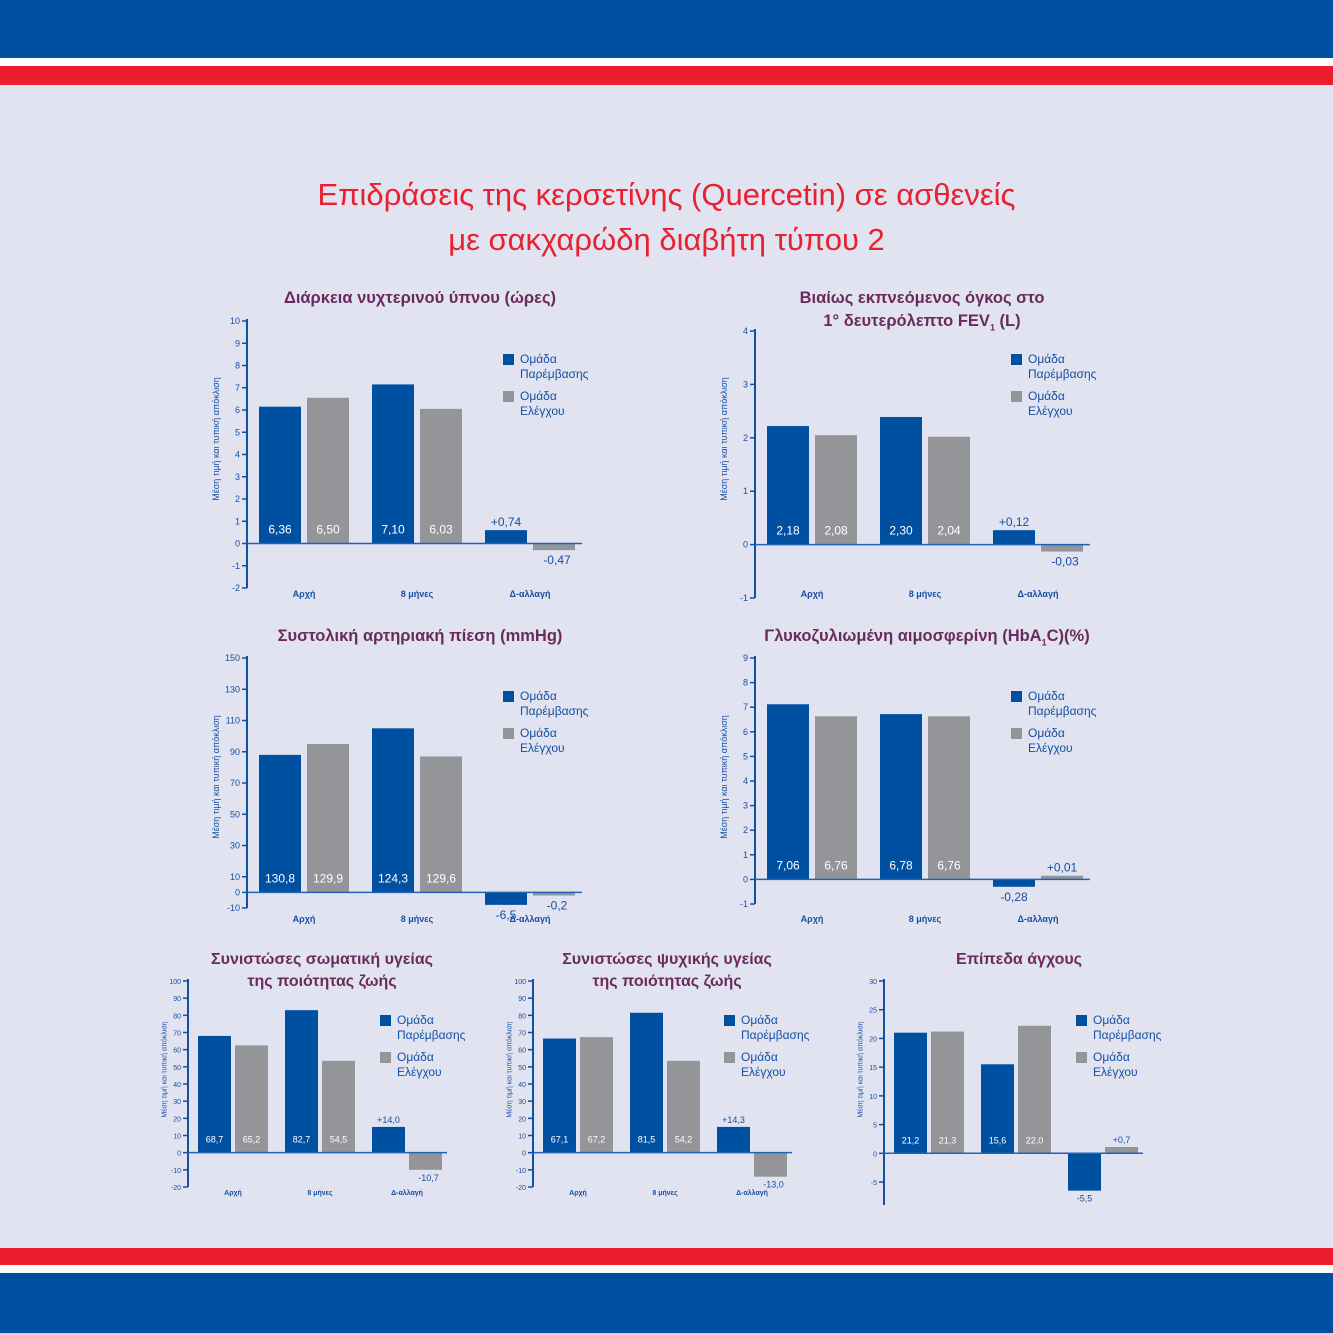 Image resolution: width=1333 pixels, height=1333 pixels. Describe the element at coordinates (1062, 868) in the screenshot. I see `change-label: +0,01` at that location.